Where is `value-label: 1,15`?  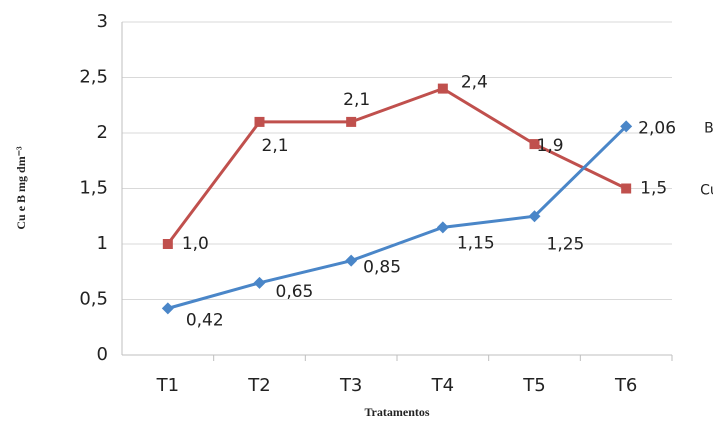
value-label: 1,15 is located at coordinates (476, 243).